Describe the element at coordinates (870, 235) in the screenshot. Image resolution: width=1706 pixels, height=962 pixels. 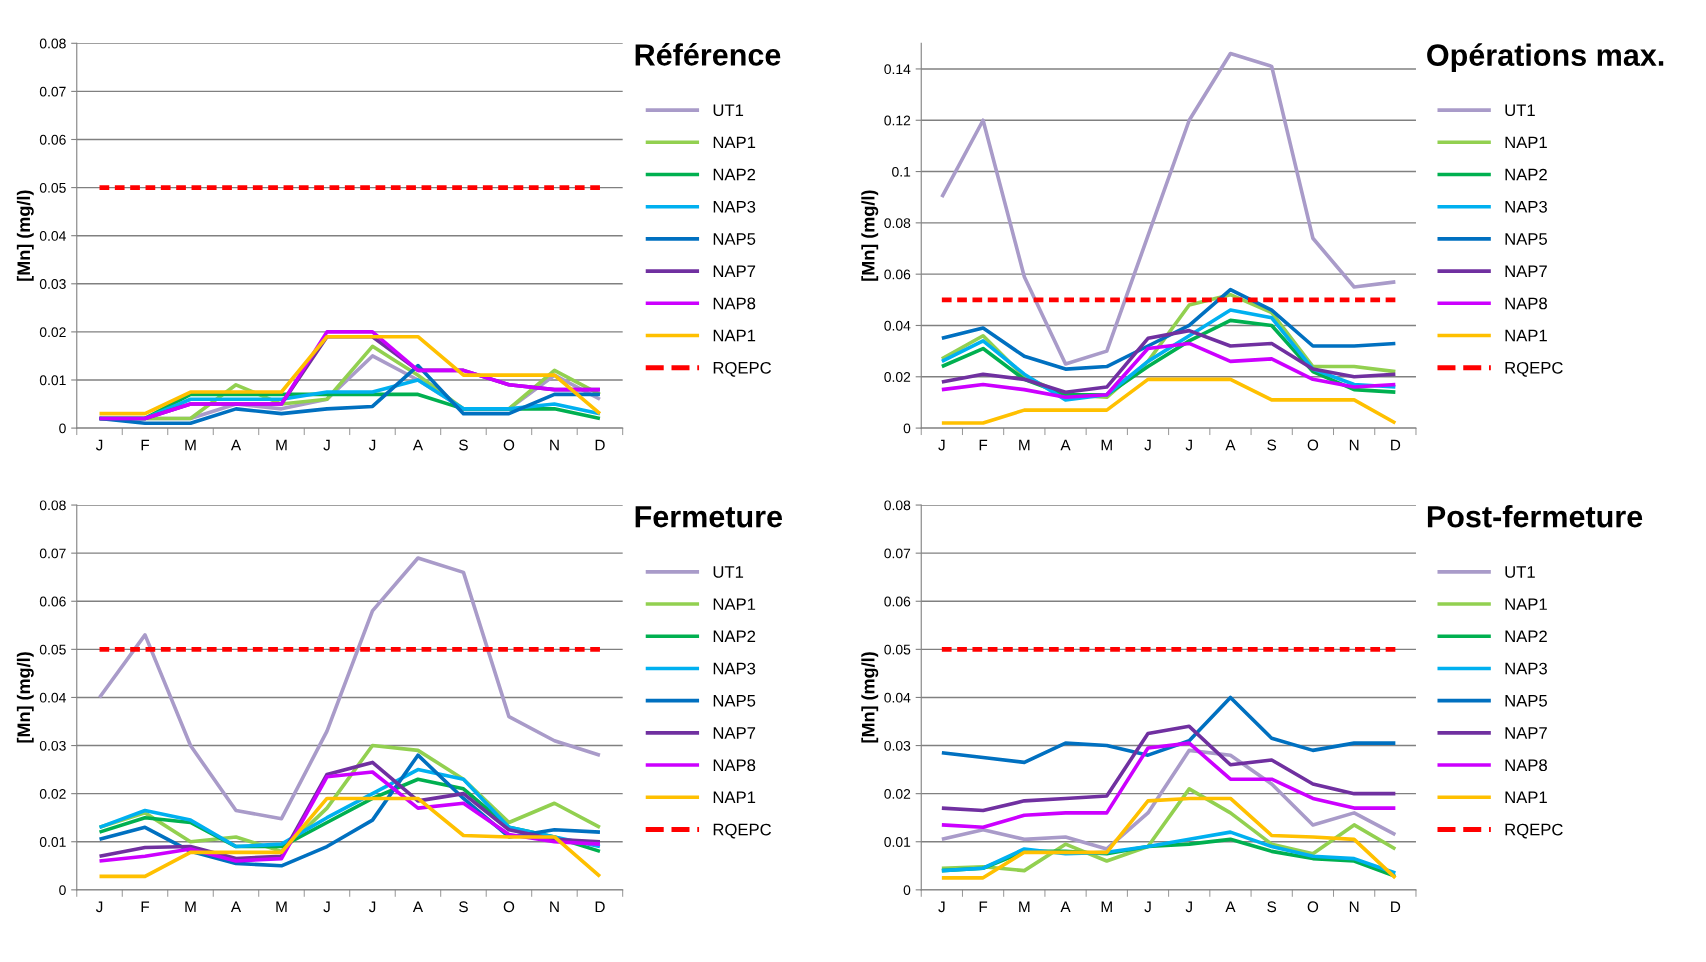
I see `y-axis-title: [Mn] (mg/l)` at that location.